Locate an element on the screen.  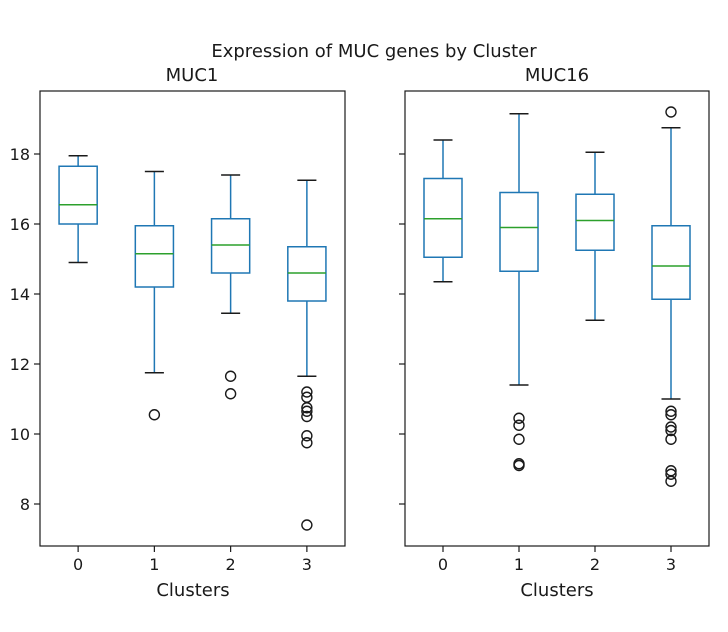
y-tick-label: 18 is located at coordinates (20, 154).